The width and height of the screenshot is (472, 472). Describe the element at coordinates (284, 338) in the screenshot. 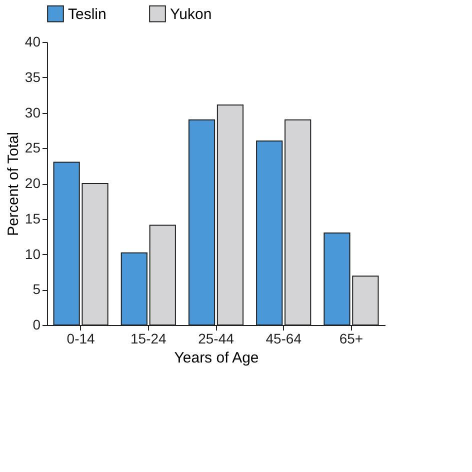

I see `x-tick-label: 45-64` at that location.